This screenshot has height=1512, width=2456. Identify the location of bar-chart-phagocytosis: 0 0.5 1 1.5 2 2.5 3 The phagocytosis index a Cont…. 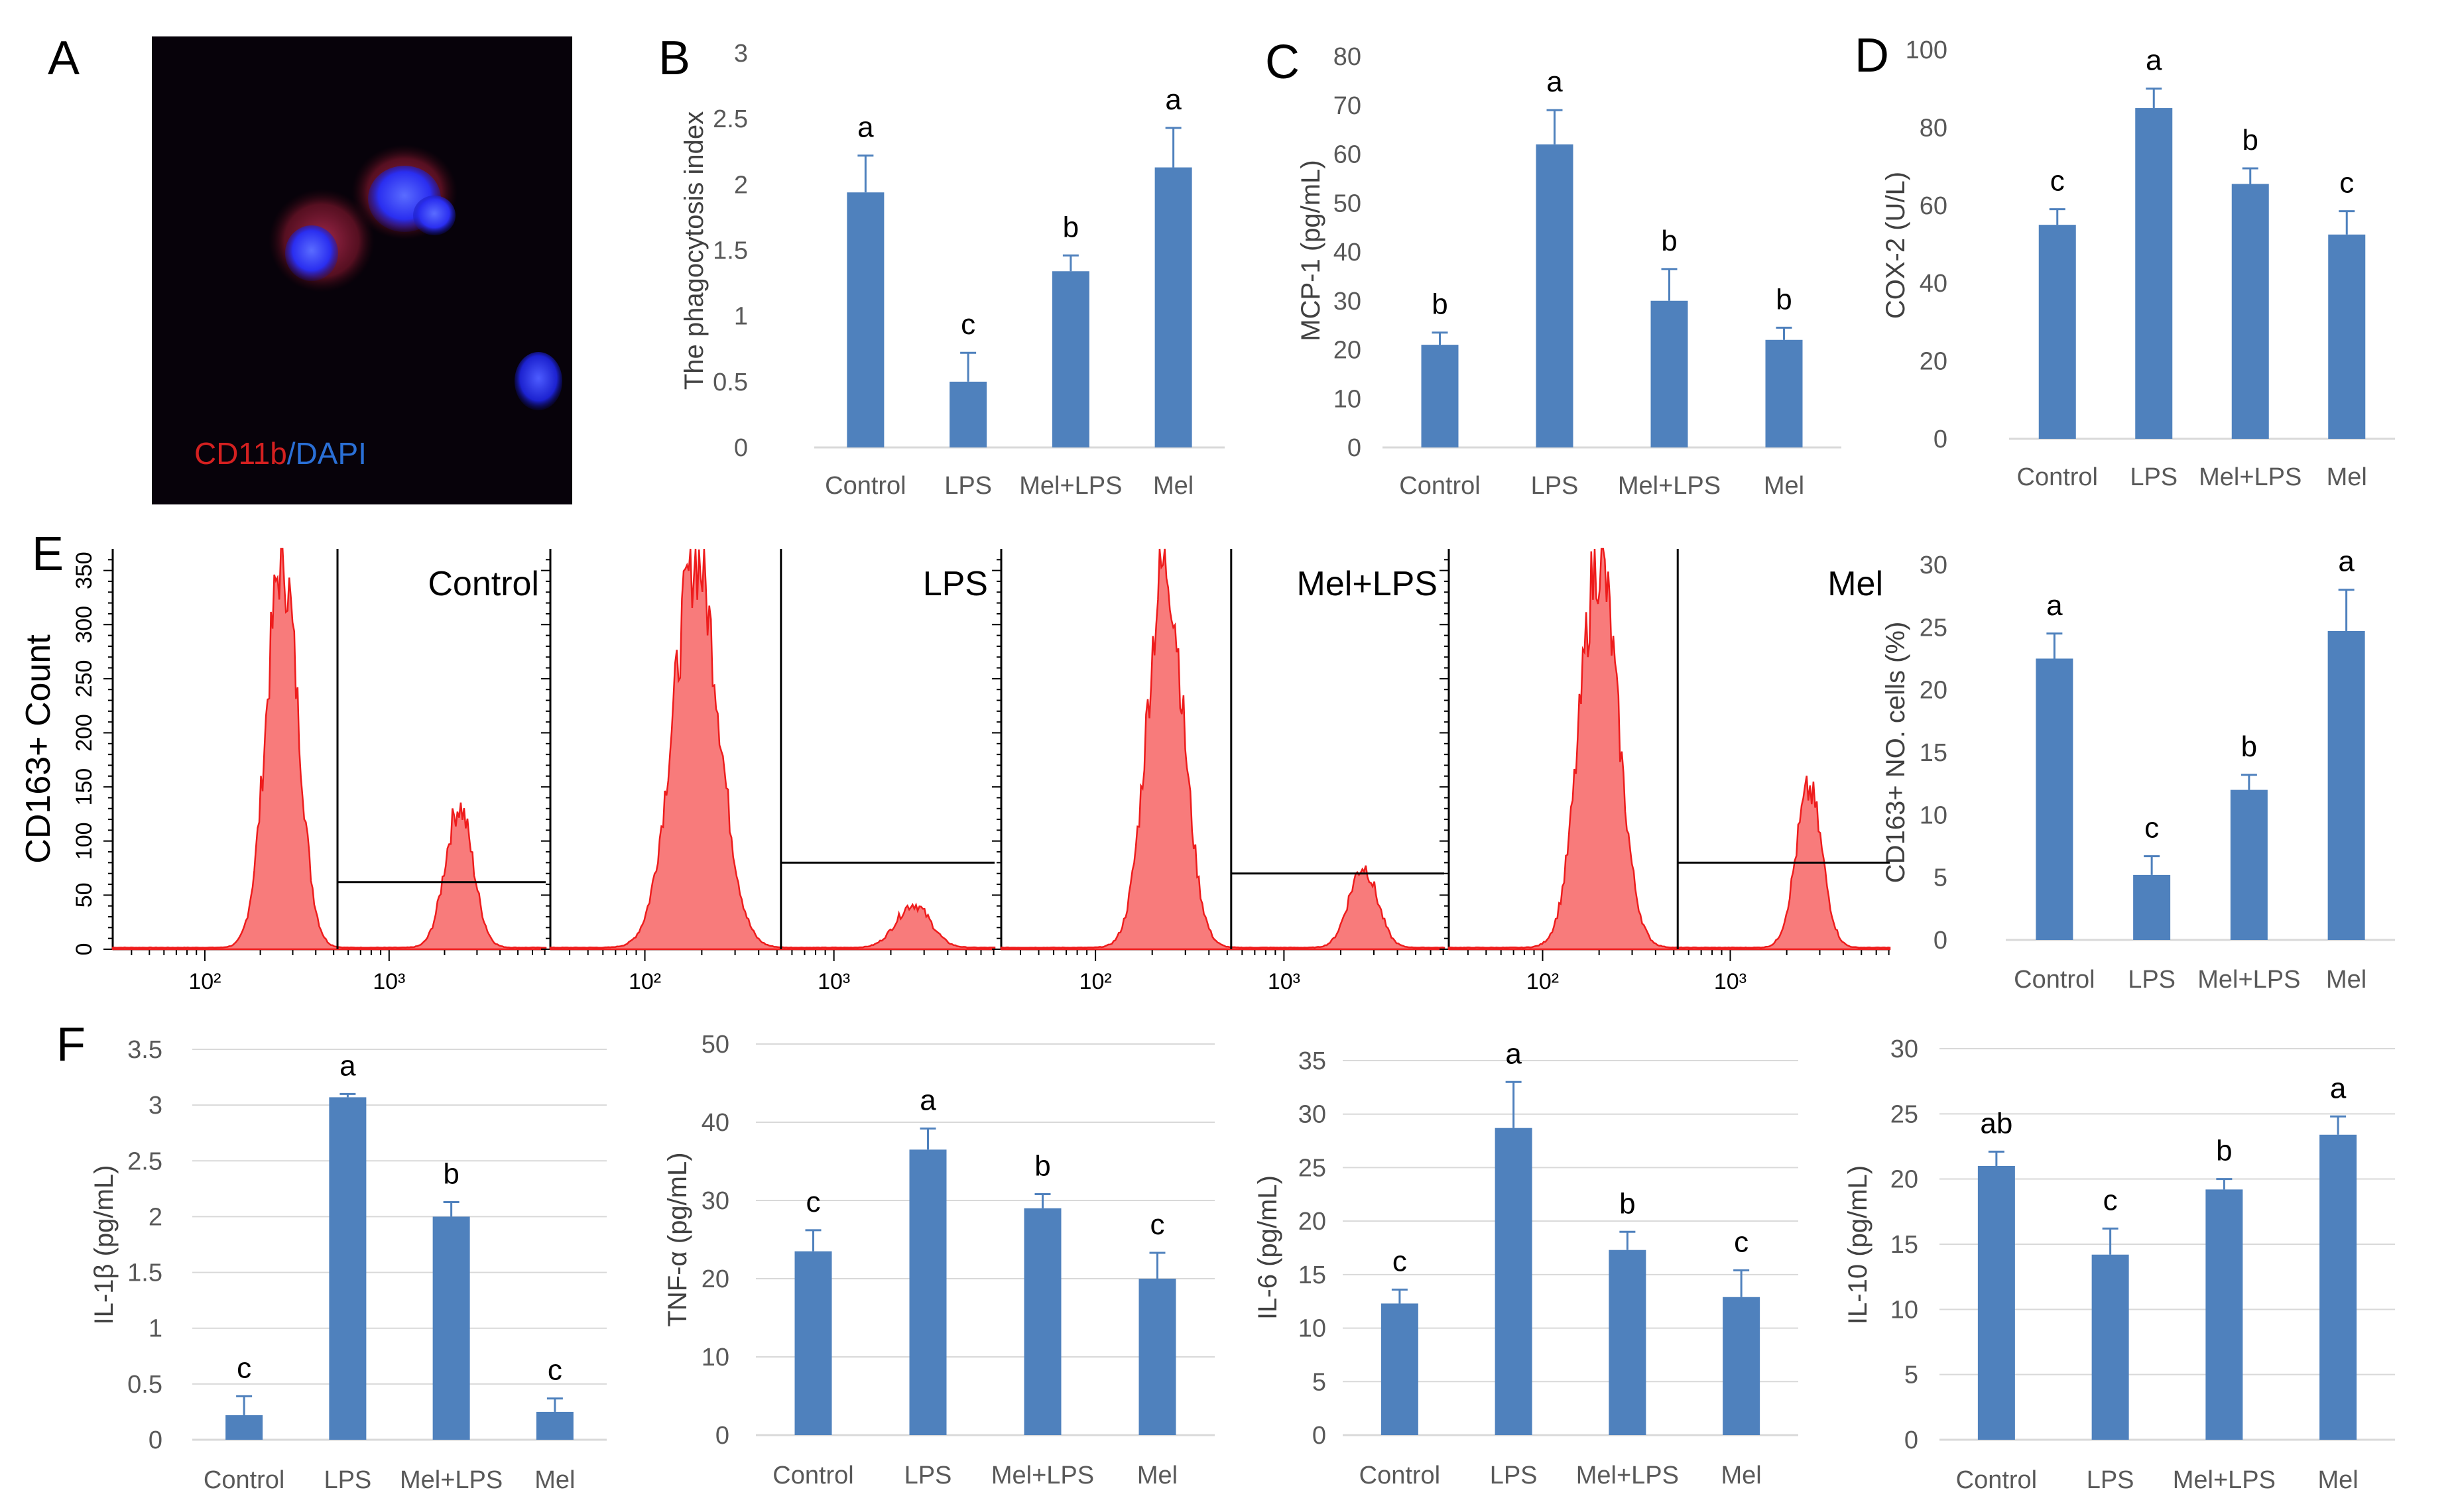
(952, 270).